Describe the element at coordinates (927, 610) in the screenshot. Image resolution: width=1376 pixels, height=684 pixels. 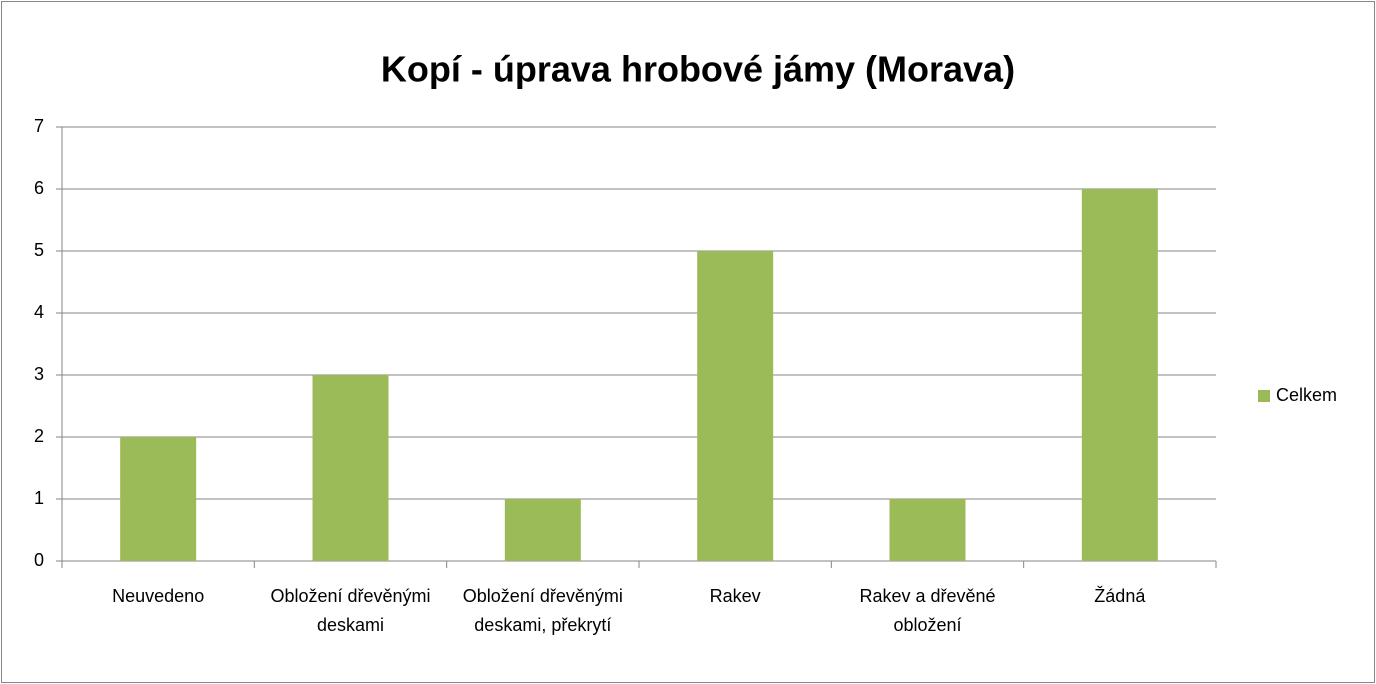
I see `x-tick-label: Rakev a dřevěné obložení` at that location.